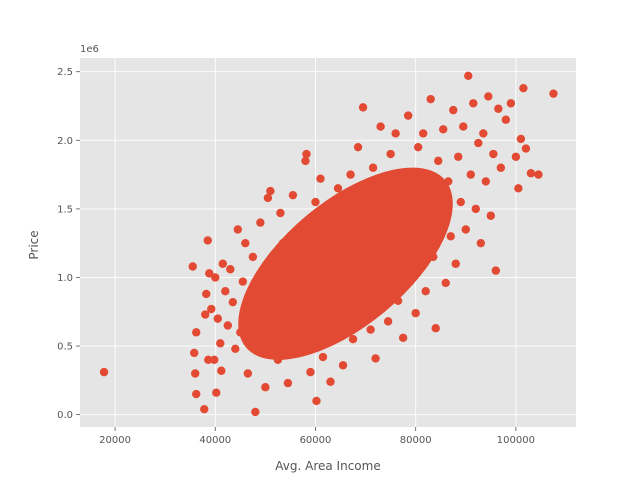 Image resolution: width=640 pixels, height=484 pixels. I want to click on y-tick-label: 2.0, so click(65, 141).